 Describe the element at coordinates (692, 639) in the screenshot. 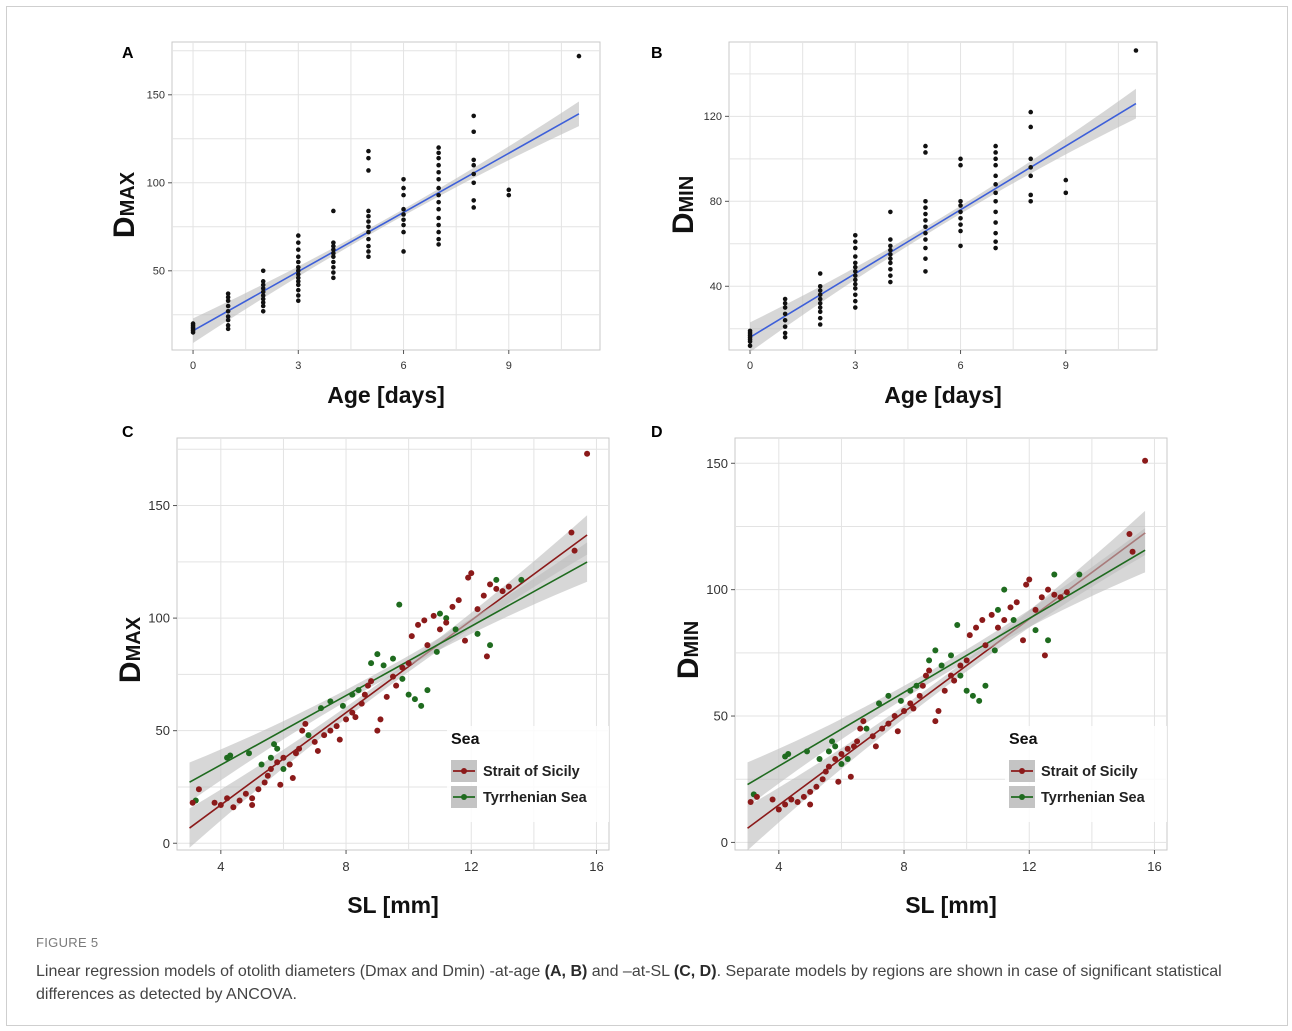

I see `y-axis-label-sub: MIN` at that location.